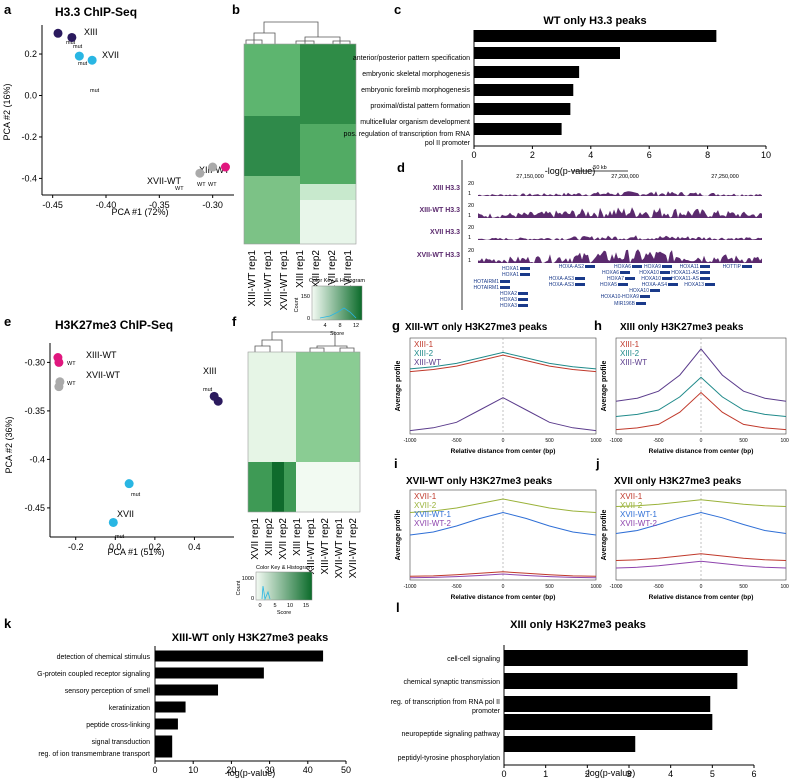 This screenshot has height=780, width=789. I want to click on x-tick-label: 1000, so click(784, 441).